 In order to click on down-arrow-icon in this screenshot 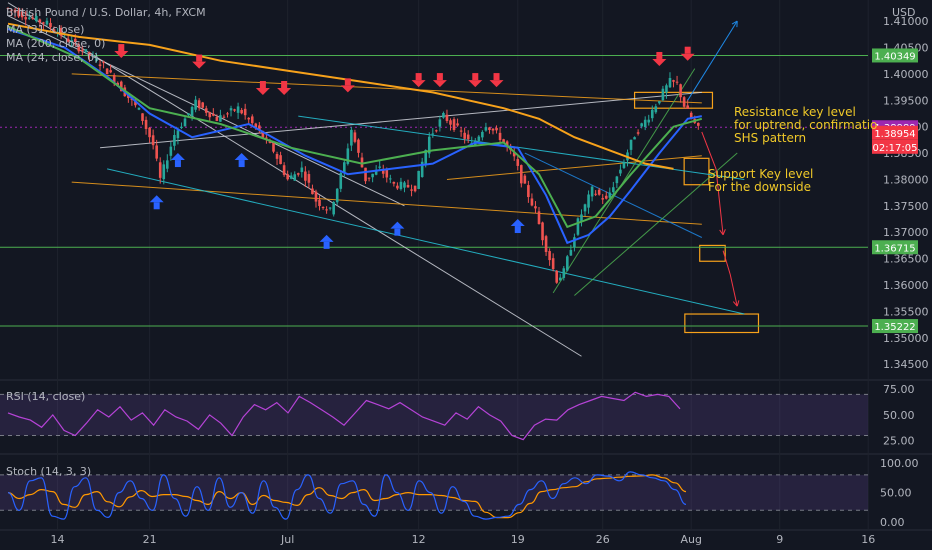, I will do `click(418, 80)`.